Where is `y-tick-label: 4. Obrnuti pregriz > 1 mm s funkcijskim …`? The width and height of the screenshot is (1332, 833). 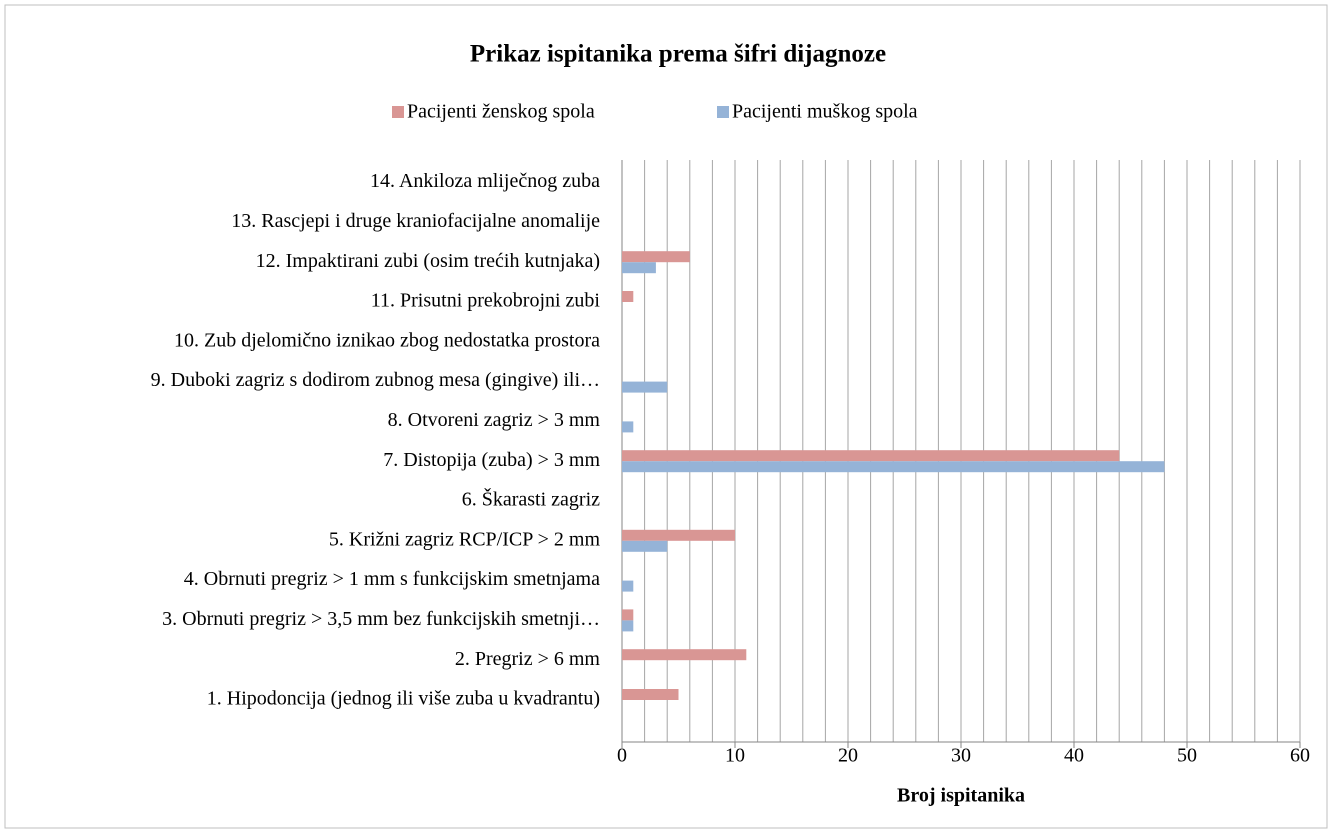 y-tick-label: 4. Obrnuti pregriz > 1 mm s funkcijskim … is located at coordinates (392, 579).